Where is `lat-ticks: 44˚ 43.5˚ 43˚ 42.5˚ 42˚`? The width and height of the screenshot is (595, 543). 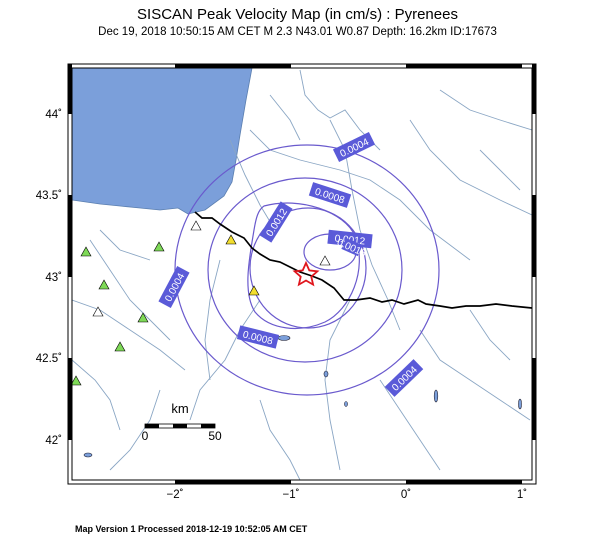 lat-ticks: 44˚ 43.5˚ 43˚ 42.5˚ 42˚ is located at coordinates (49, 278).